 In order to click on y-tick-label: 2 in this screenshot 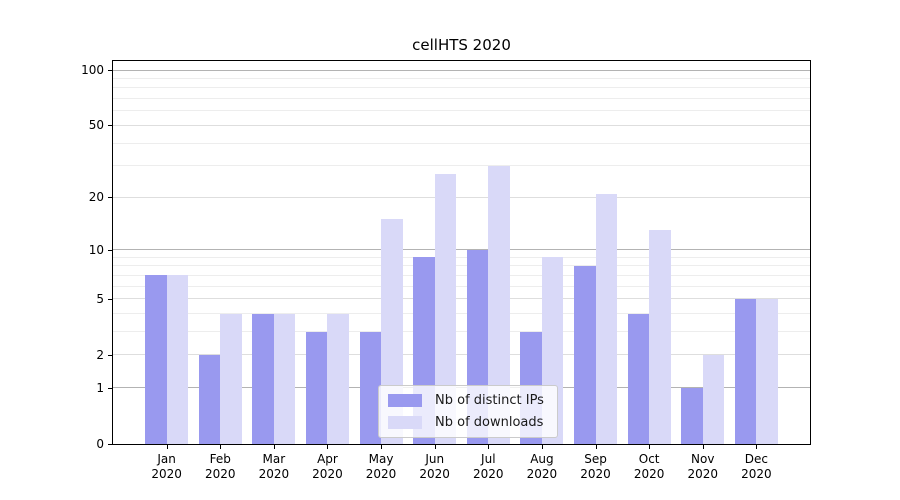, I will do `click(100, 354)`.